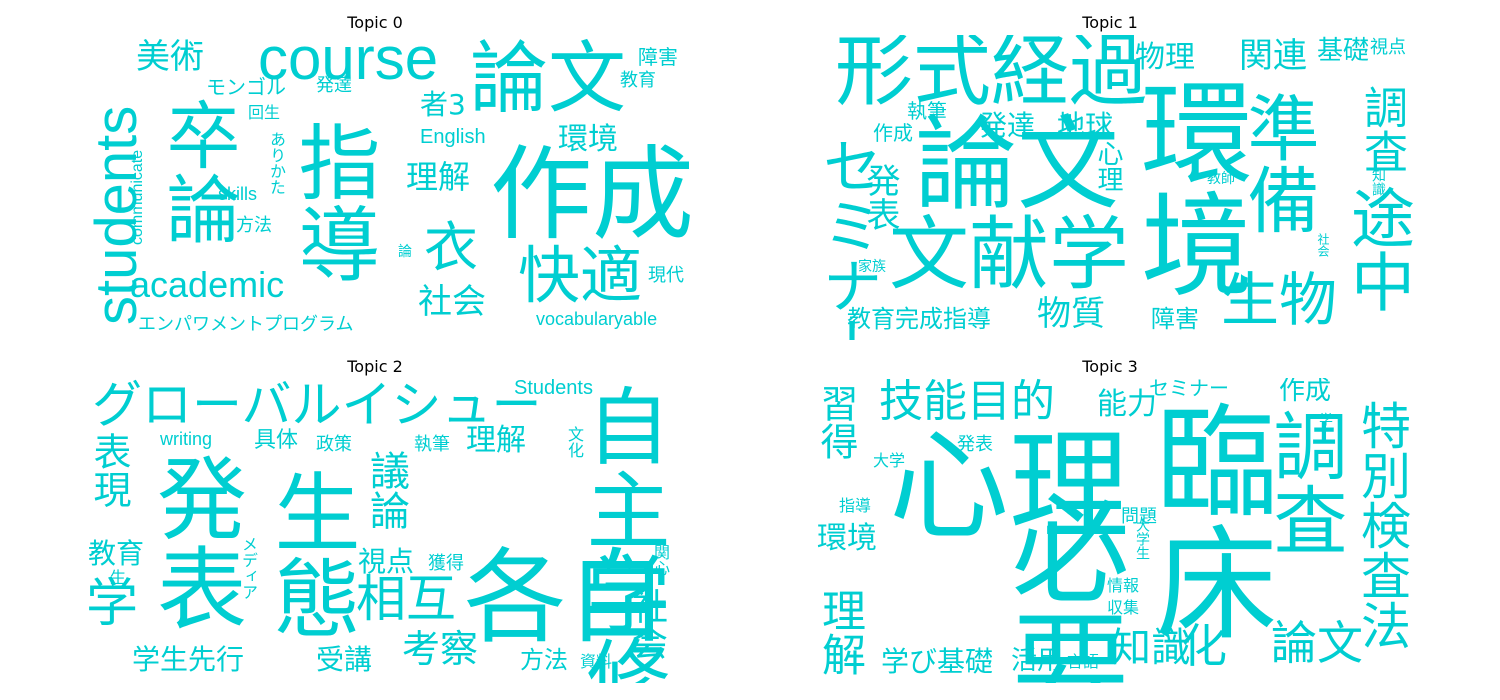 This screenshot has height=700, width=1500. What do you see at coordinates (937, 661) in the screenshot?
I see `cloud-word: 学び基礎` at bounding box center [937, 661].